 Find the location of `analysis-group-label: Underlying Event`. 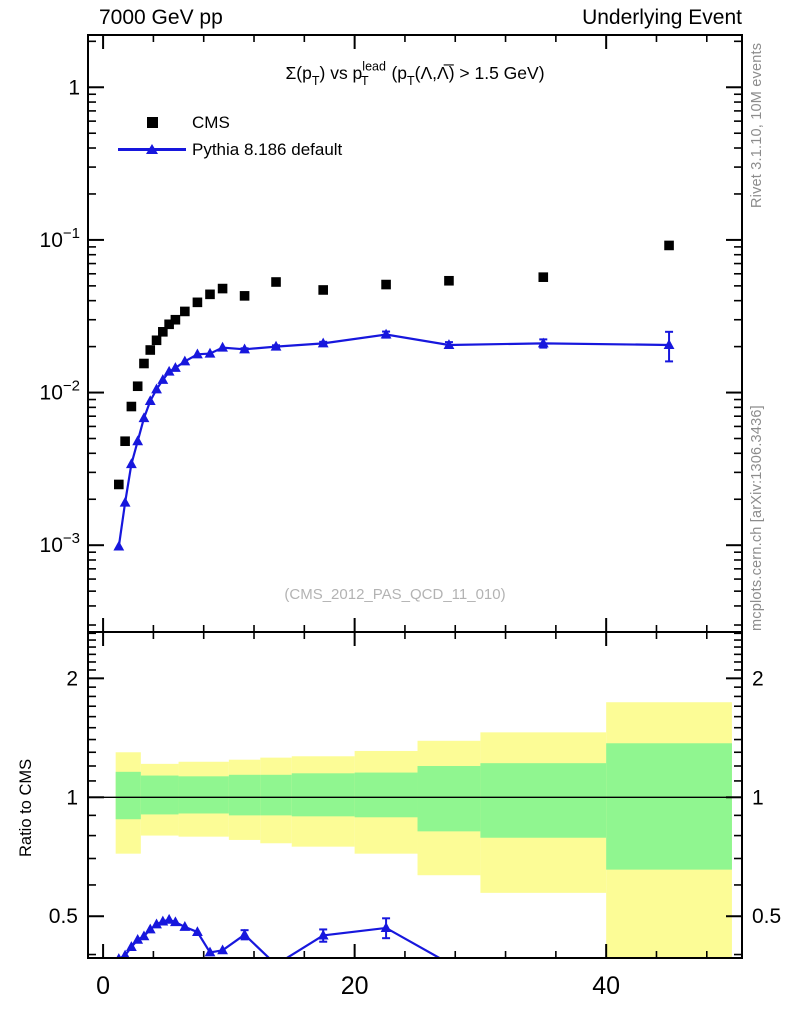

analysis-group-label: Underlying Event is located at coordinates (662, 17).